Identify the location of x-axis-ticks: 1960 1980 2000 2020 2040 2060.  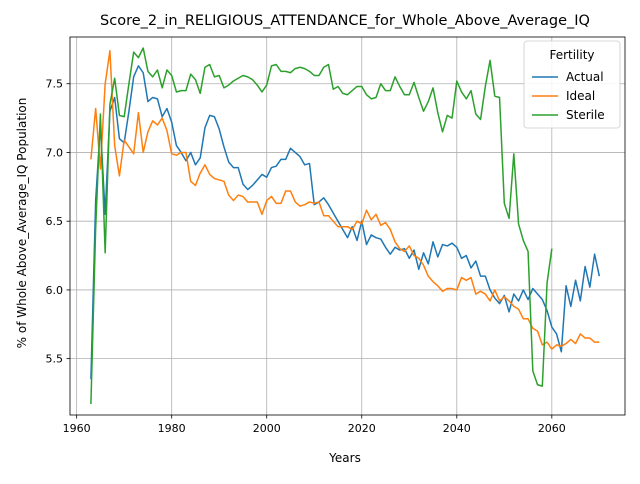
(314, 425).